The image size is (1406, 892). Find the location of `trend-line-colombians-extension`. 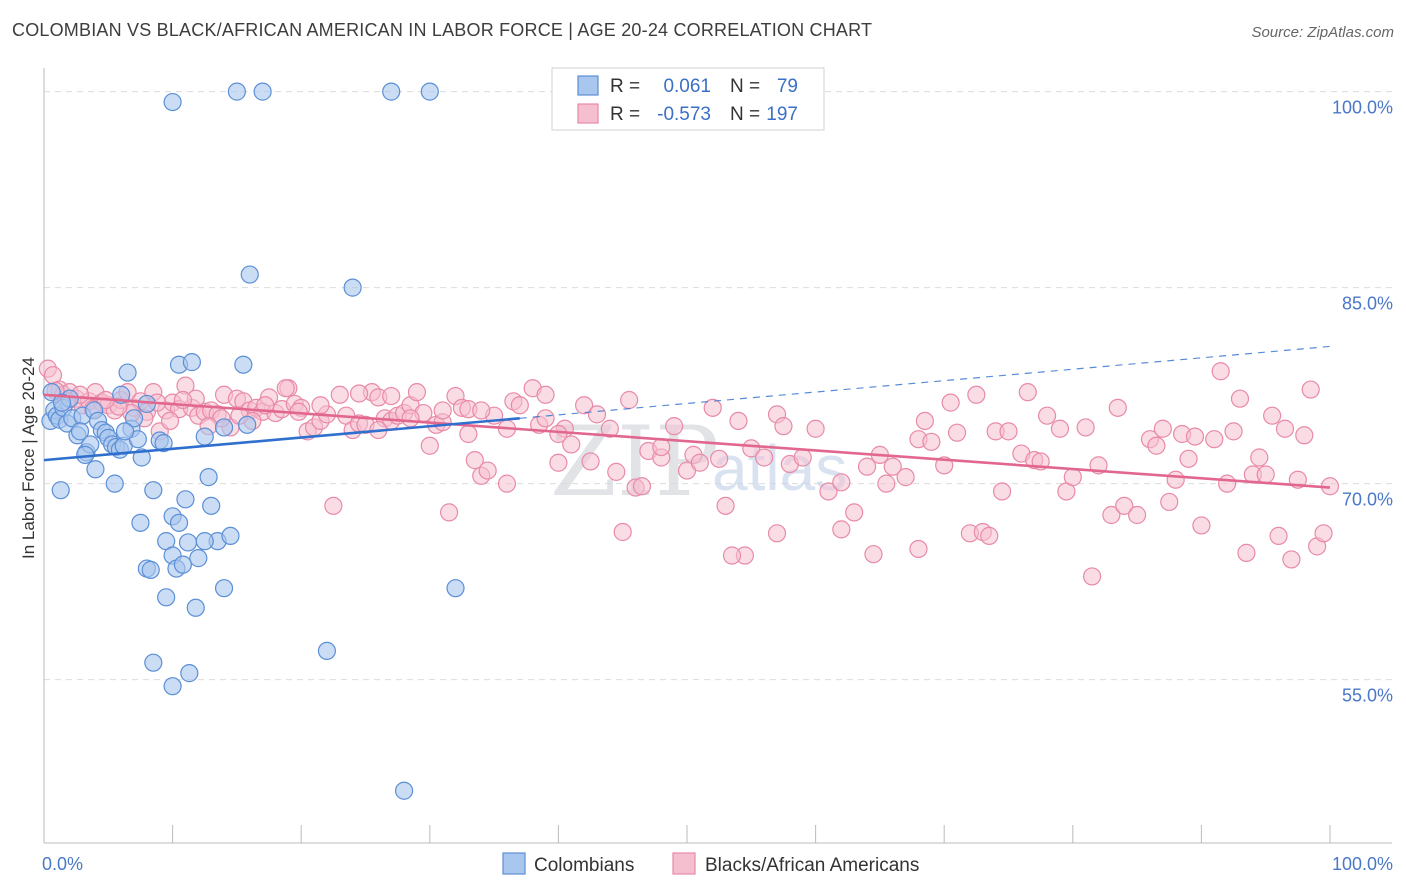

trend-line-colombians-extension is located at coordinates (925, 382).